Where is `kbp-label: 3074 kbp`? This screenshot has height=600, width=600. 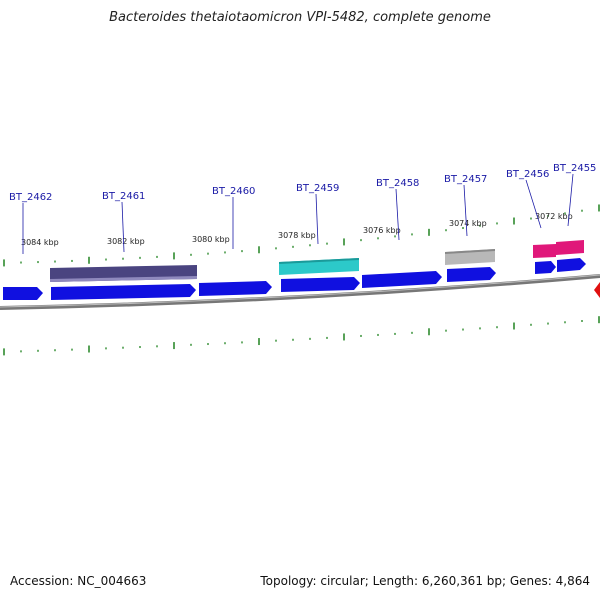 kbp-label: 3074 kbp is located at coordinates (468, 223).